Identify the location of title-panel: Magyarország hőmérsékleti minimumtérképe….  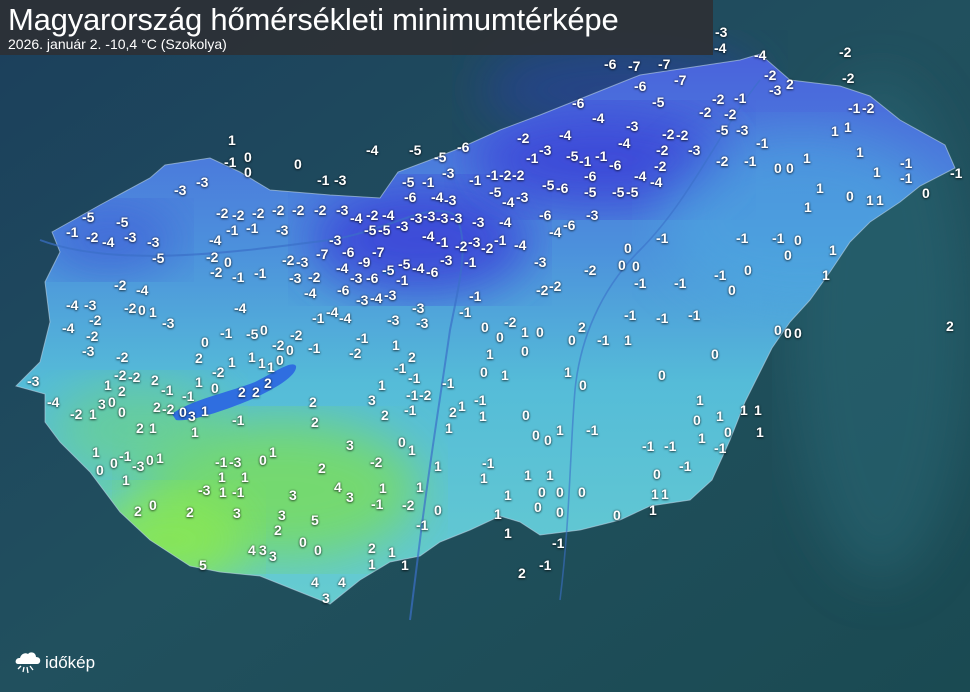
(356, 27).